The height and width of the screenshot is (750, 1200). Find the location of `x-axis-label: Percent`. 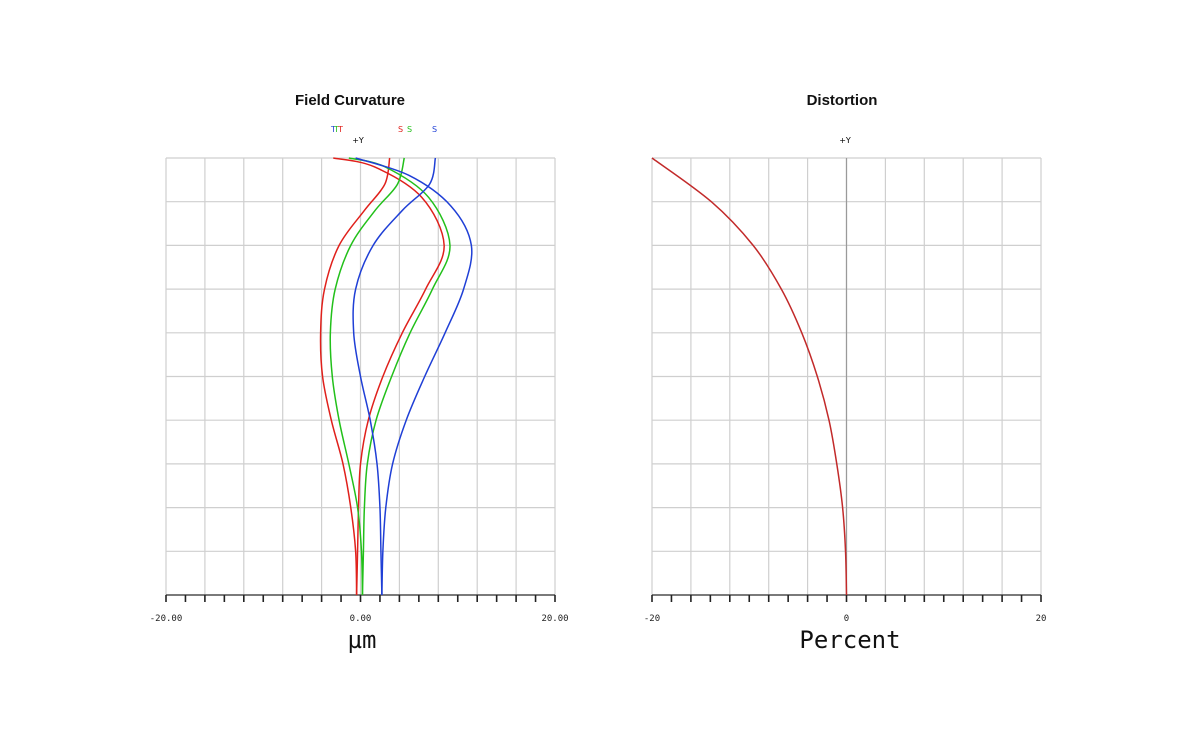

x-axis-label: Percent is located at coordinates (849, 640).